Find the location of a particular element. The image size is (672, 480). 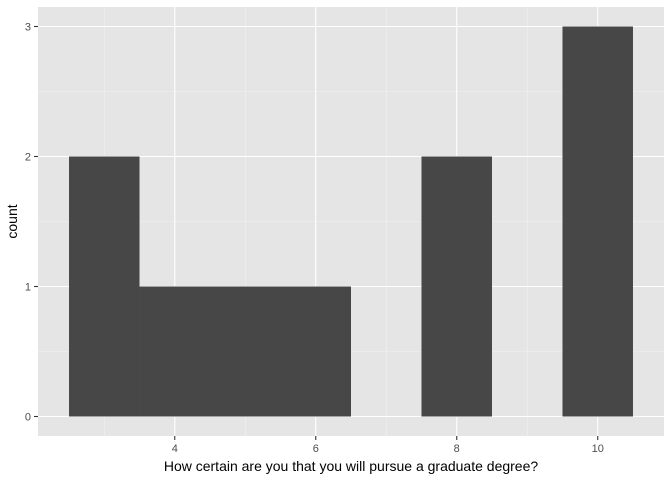

x-tick-label: 10 is located at coordinates (598, 449).